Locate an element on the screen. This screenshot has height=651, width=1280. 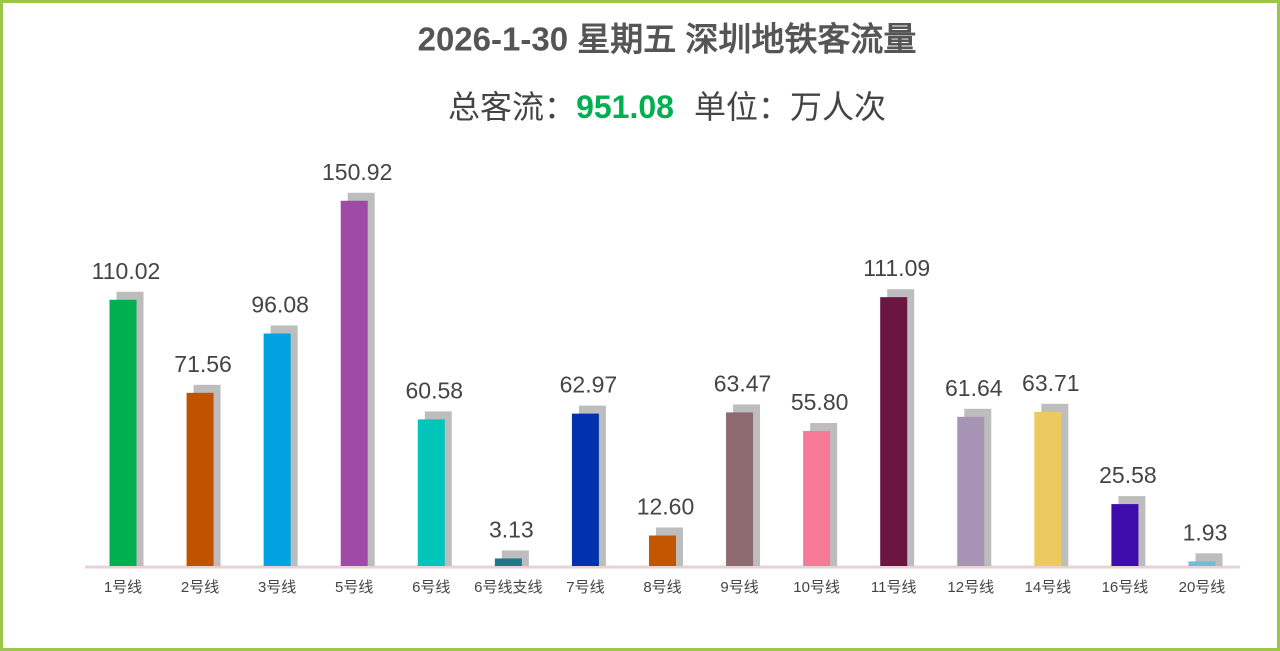
x-tick-label: 5号线 is located at coordinates (354, 587).